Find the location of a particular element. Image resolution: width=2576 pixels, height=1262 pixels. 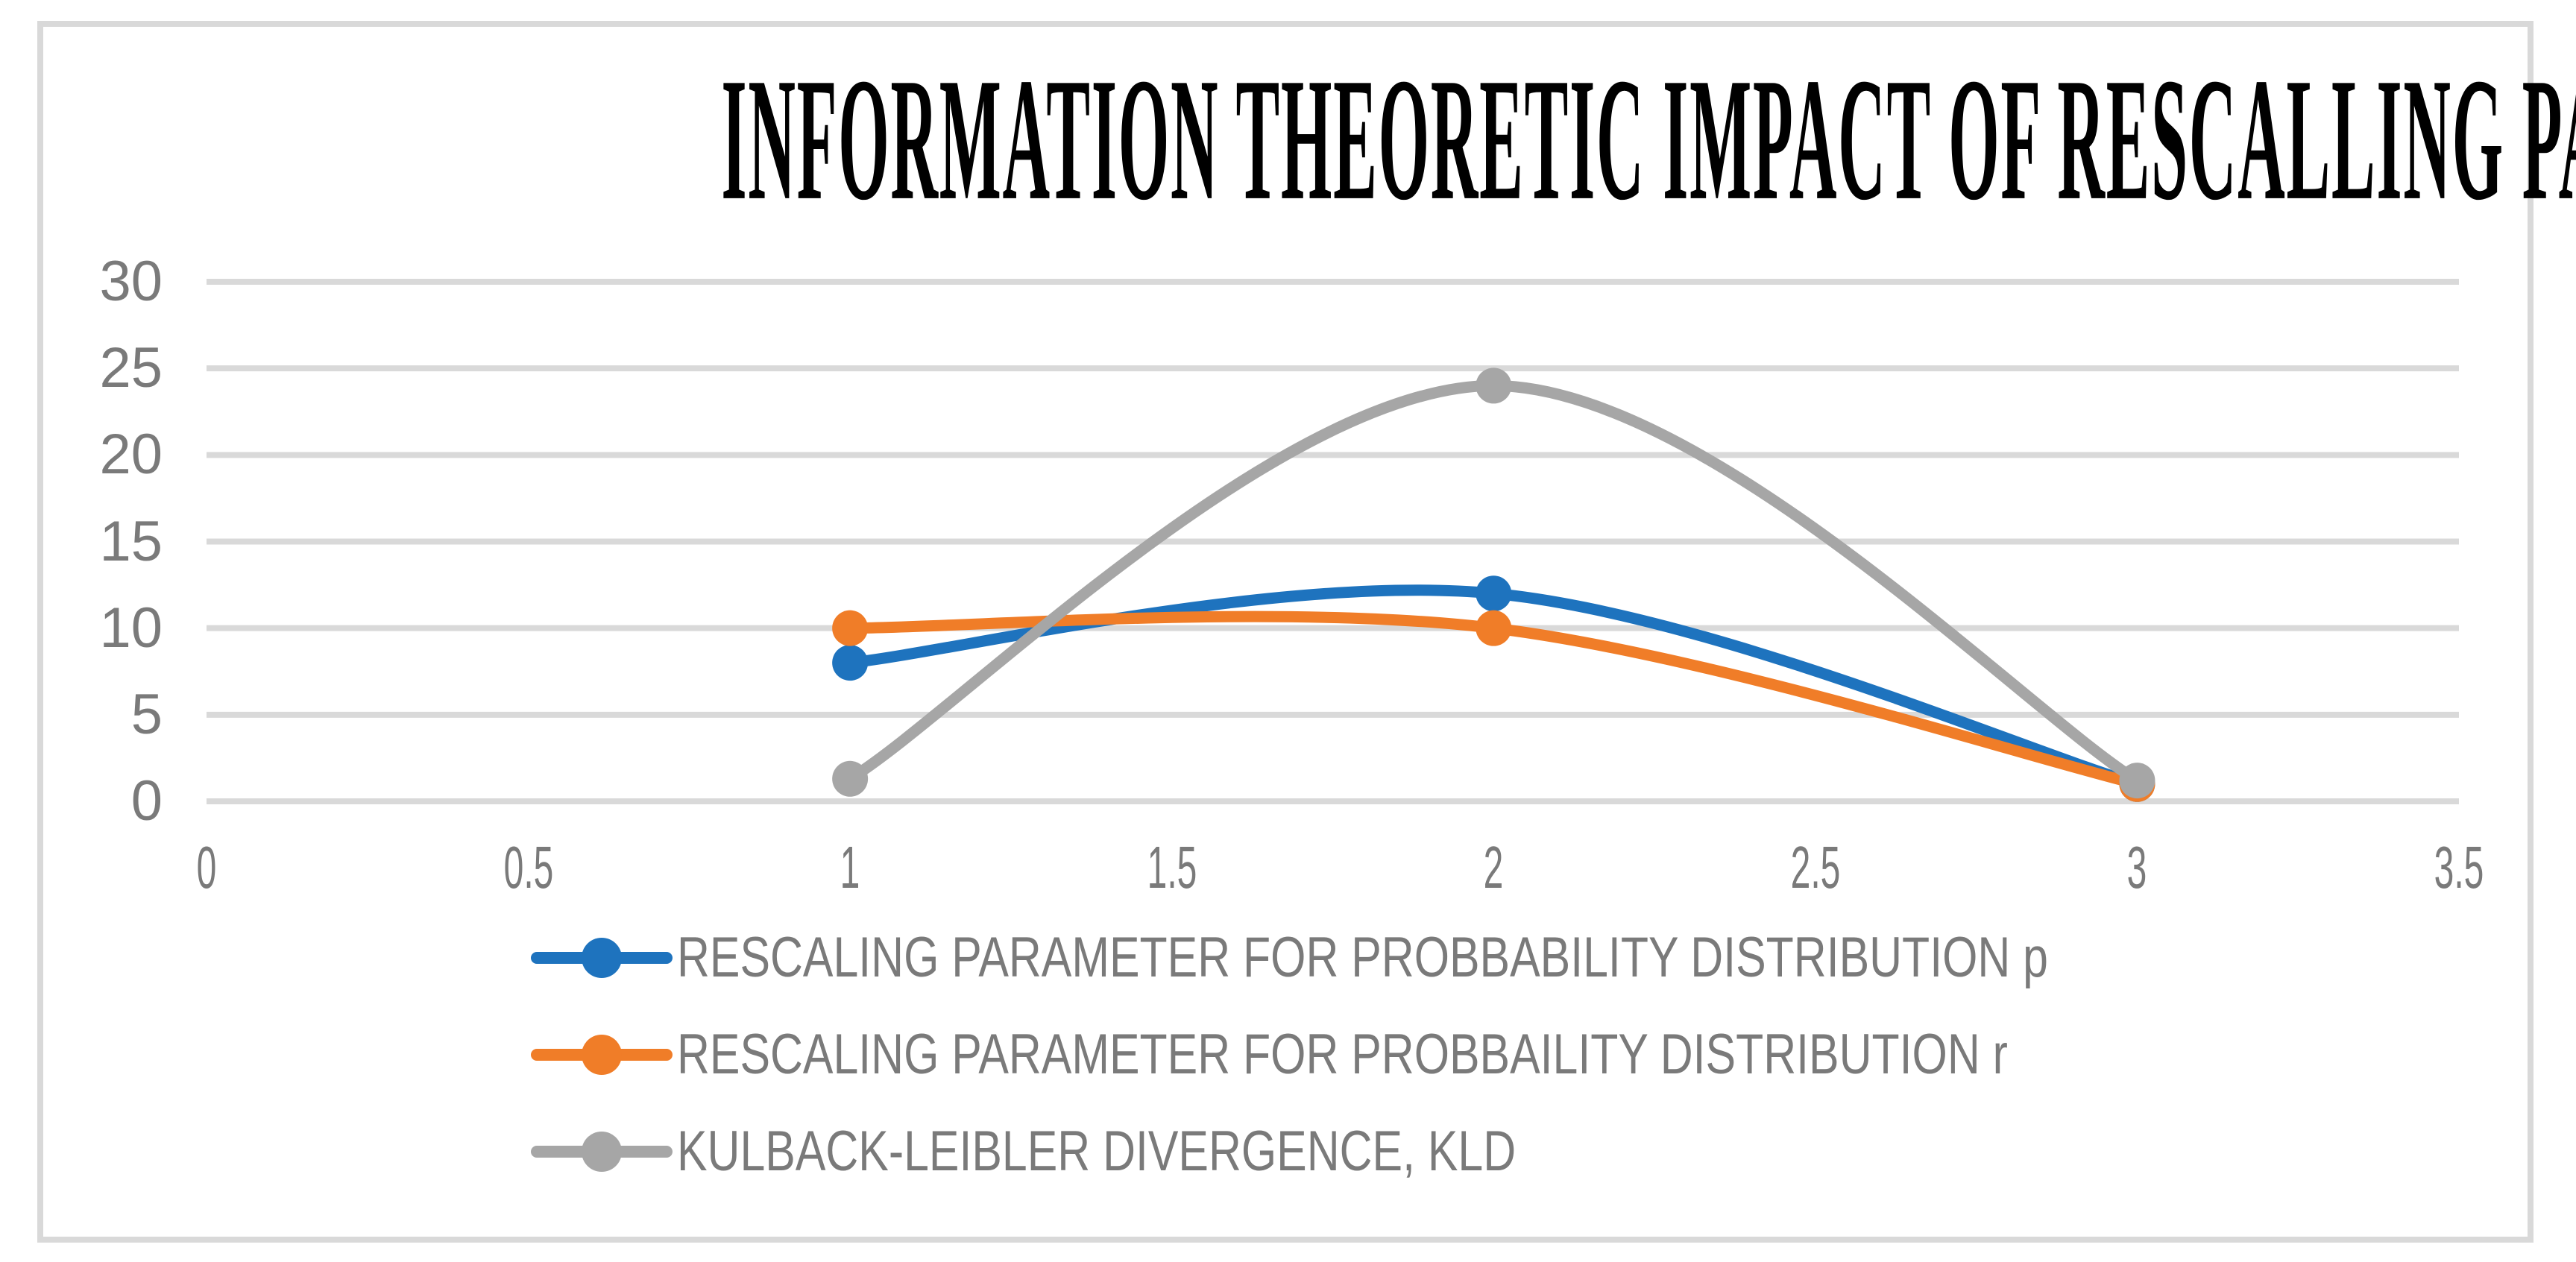

x-axis-tick-label: 2.5 is located at coordinates (1815, 867).